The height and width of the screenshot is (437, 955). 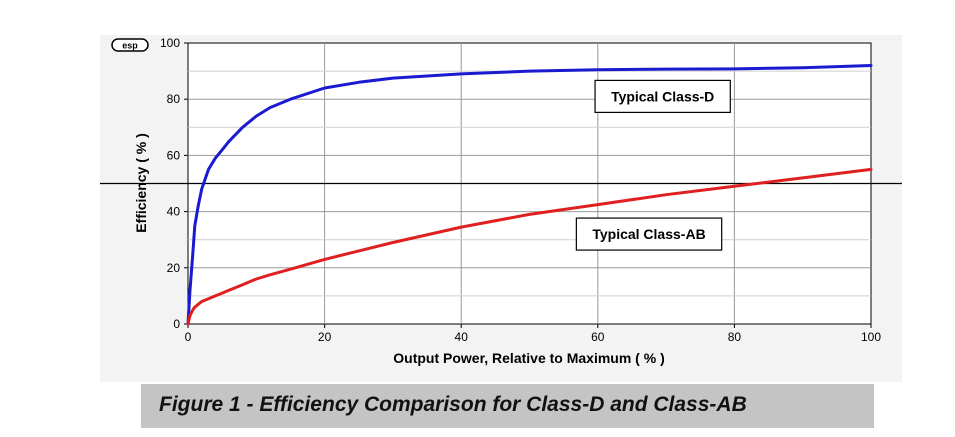 What do you see at coordinates (174, 212) in the screenshot?
I see `y-tick-label: 40` at bounding box center [174, 212].